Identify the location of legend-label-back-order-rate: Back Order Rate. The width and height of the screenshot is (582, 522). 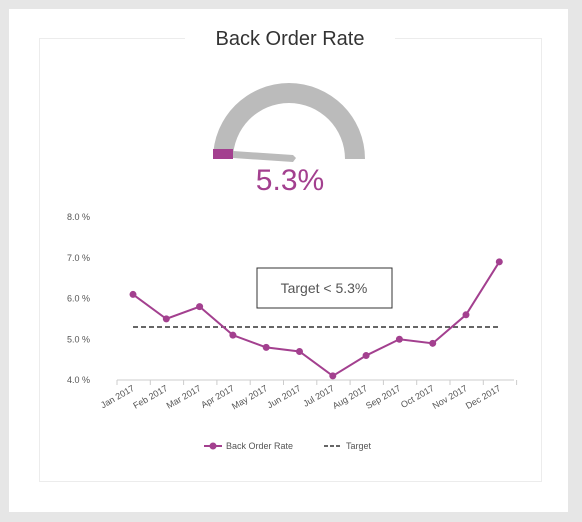
(259, 446).